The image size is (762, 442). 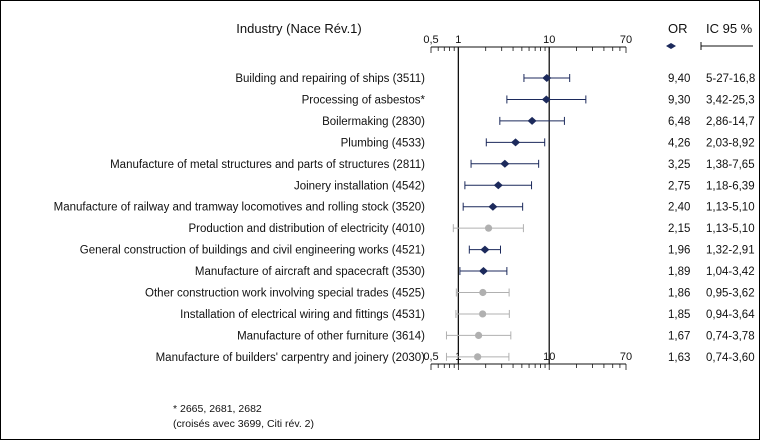 What do you see at coordinates (679, 294) in the screenshot?
I see `or-value: 1,86` at bounding box center [679, 294].